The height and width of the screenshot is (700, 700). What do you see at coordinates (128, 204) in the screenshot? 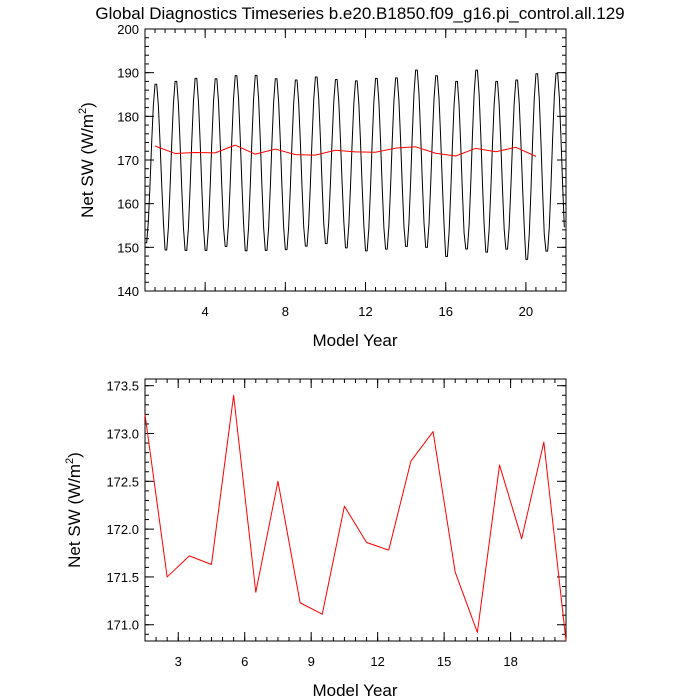
I see `y-tick-label: 160` at bounding box center [128, 204].